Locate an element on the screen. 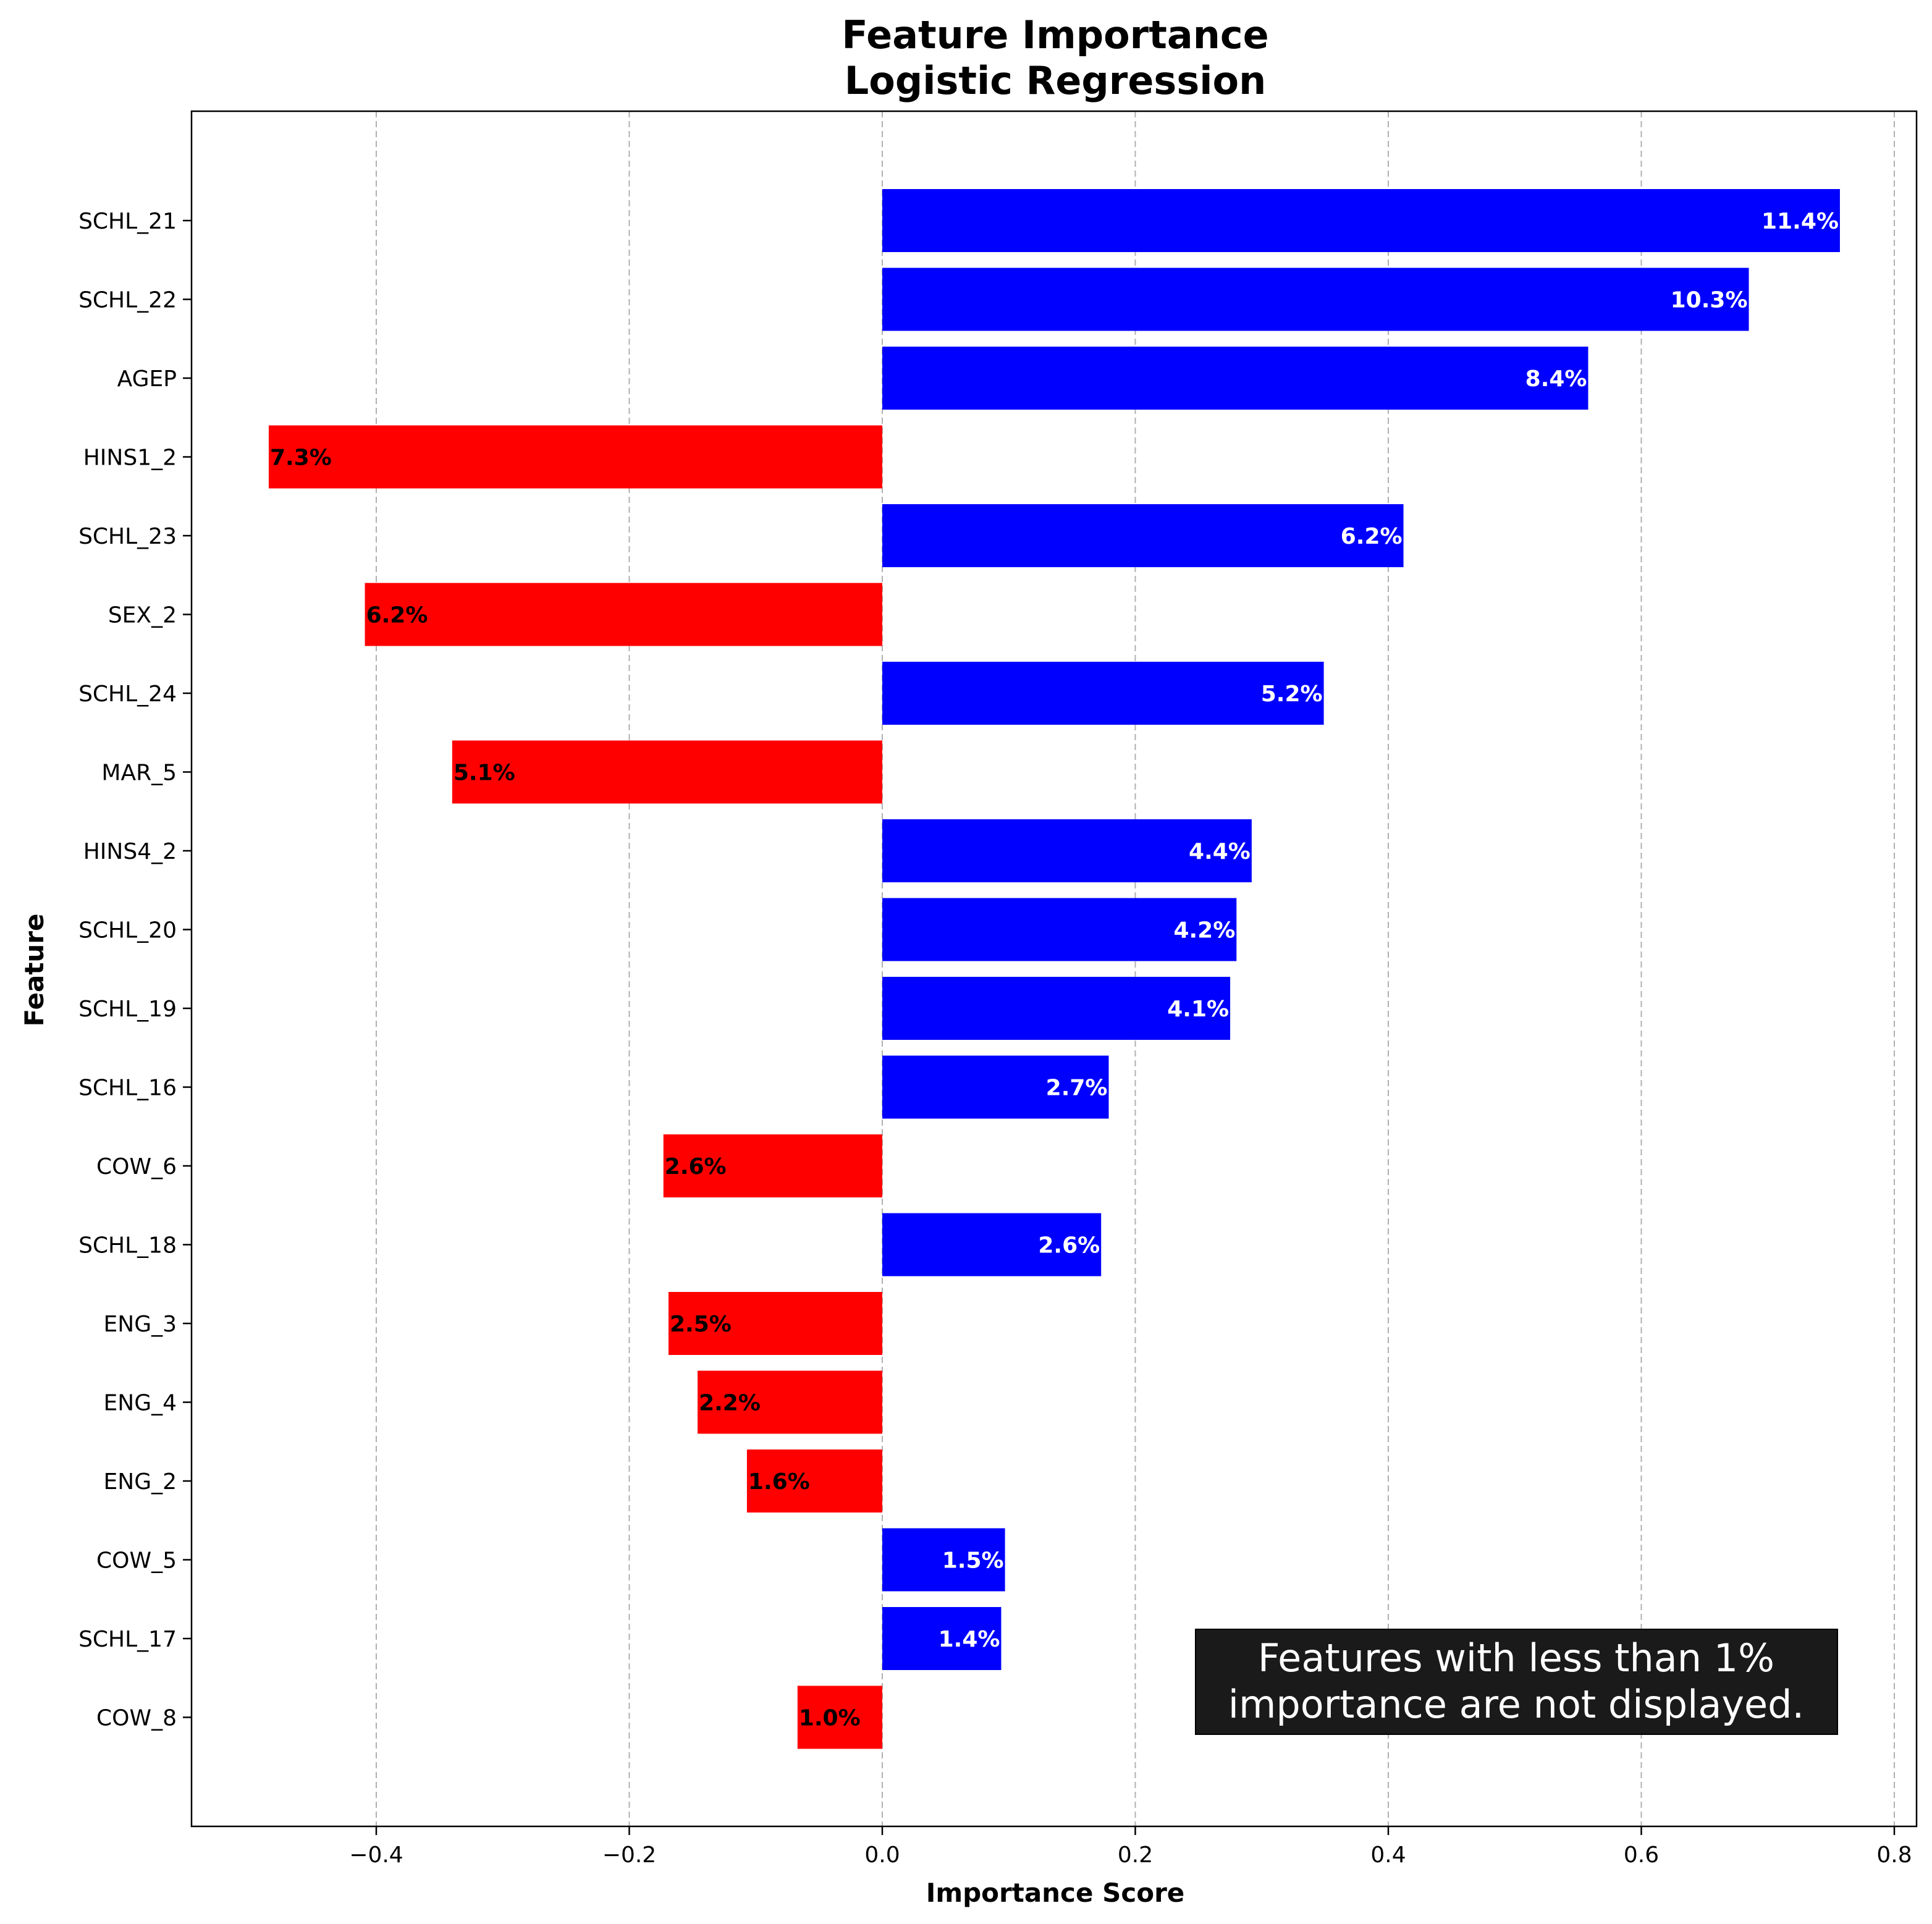 The height and width of the screenshot is (1924, 1932). bar-value-label: 10.3% is located at coordinates (1709, 300).